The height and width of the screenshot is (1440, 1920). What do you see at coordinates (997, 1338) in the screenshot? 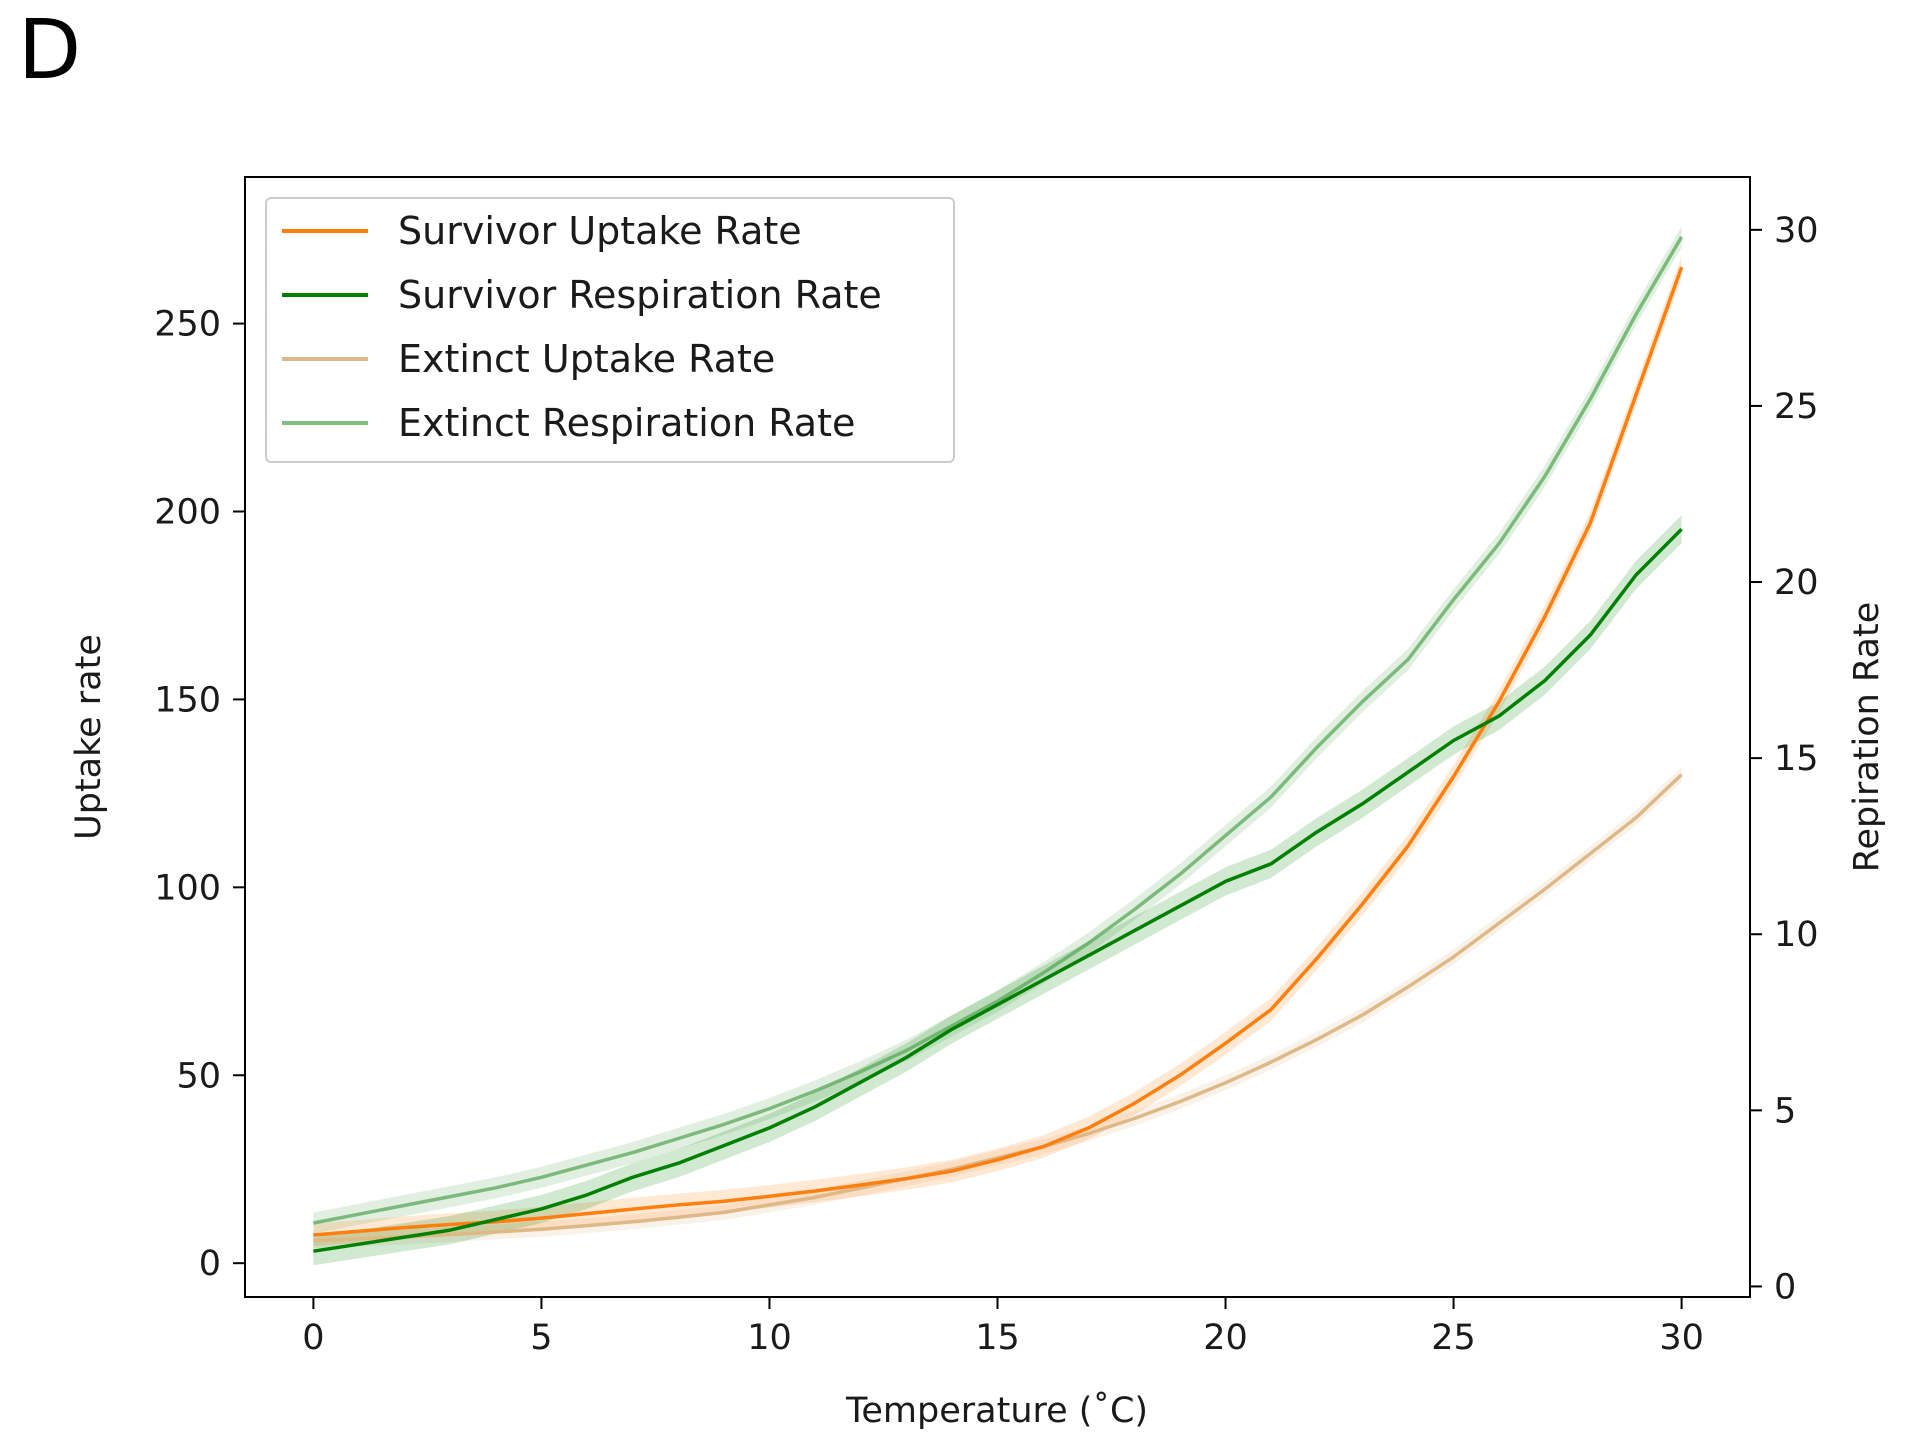
I see `x-tick-label: 15` at bounding box center [997, 1338].